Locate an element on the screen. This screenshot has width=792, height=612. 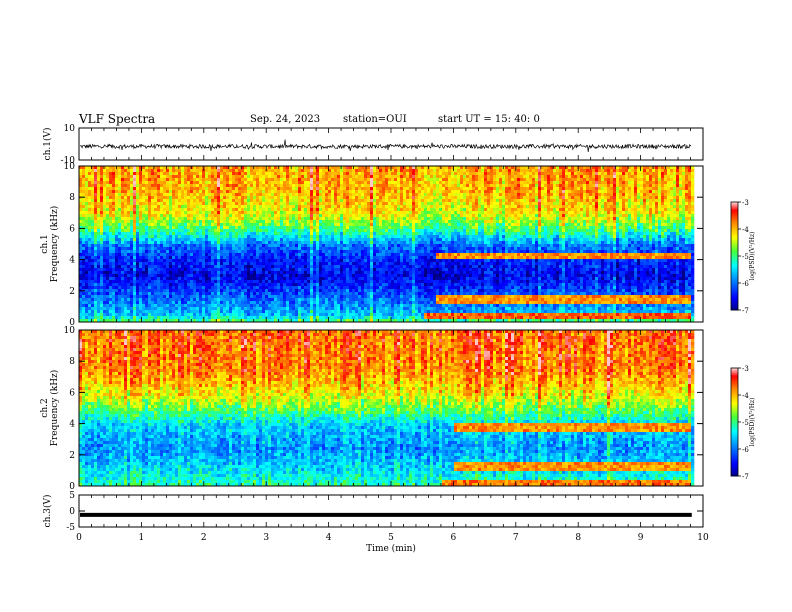
ch2-spectrogram-ytick-label: 10 is located at coordinates (70, 331).